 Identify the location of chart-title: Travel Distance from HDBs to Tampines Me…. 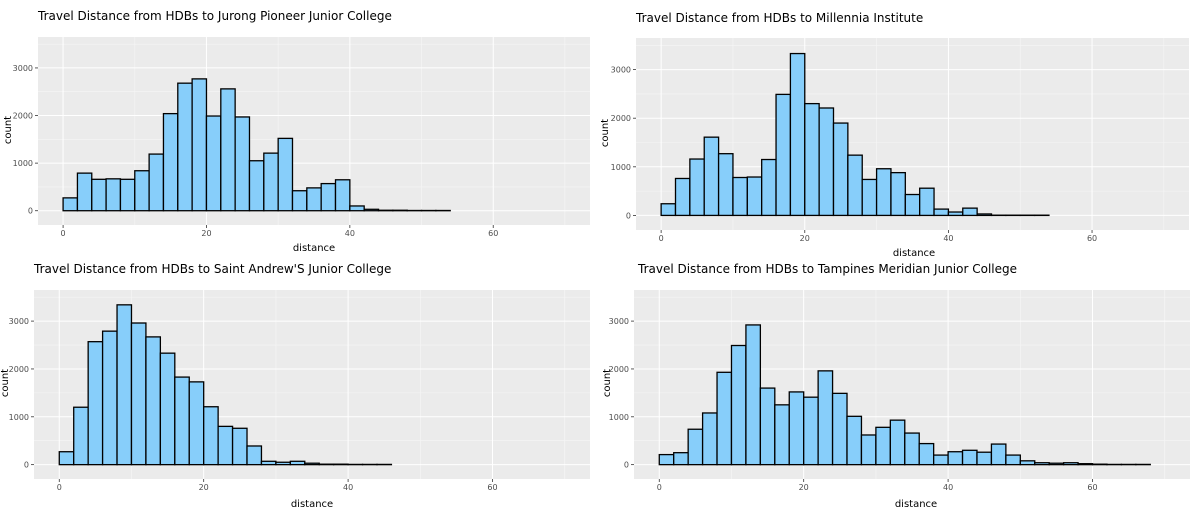
(827, 269).